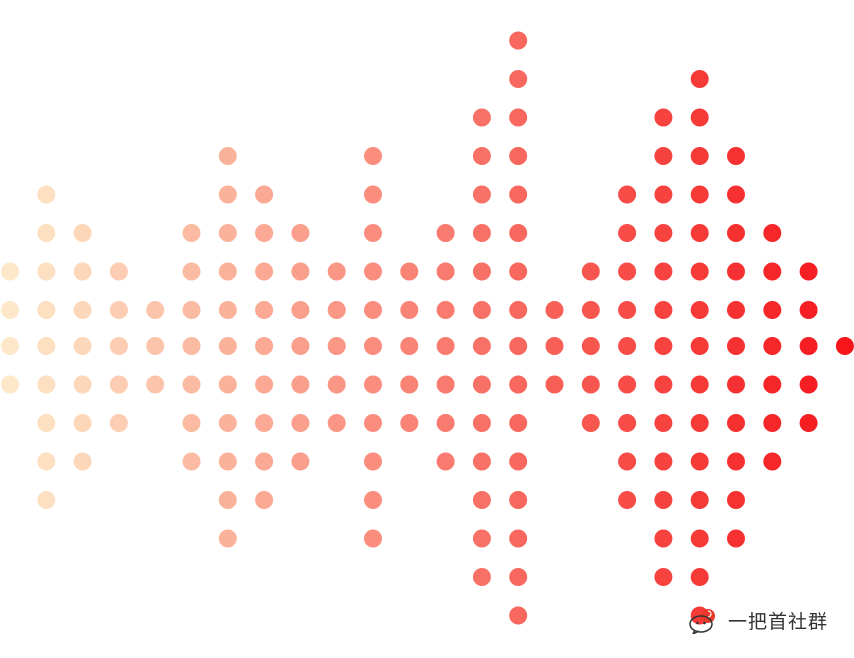 This screenshot has height=658, width=854. Describe the element at coordinates (777, 622) in the screenshot. I see `watermark-text: 一把首社群` at that location.